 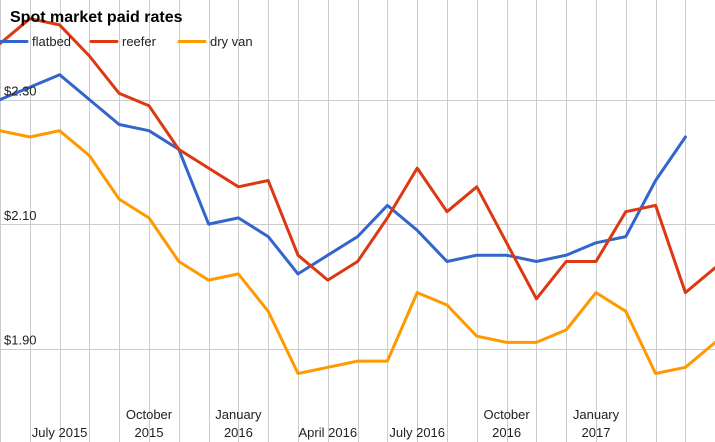 I want to click on y-axis-ticks: $2.30 $2.10 $1.90, so click(x=20, y=216).